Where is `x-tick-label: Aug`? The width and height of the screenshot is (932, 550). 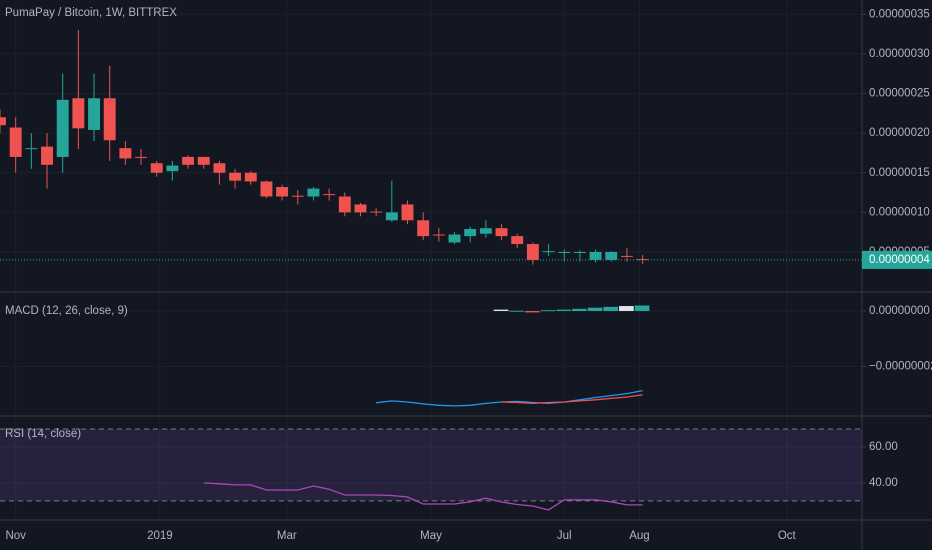
x-tick-label: Aug is located at coordinates (639, 536).